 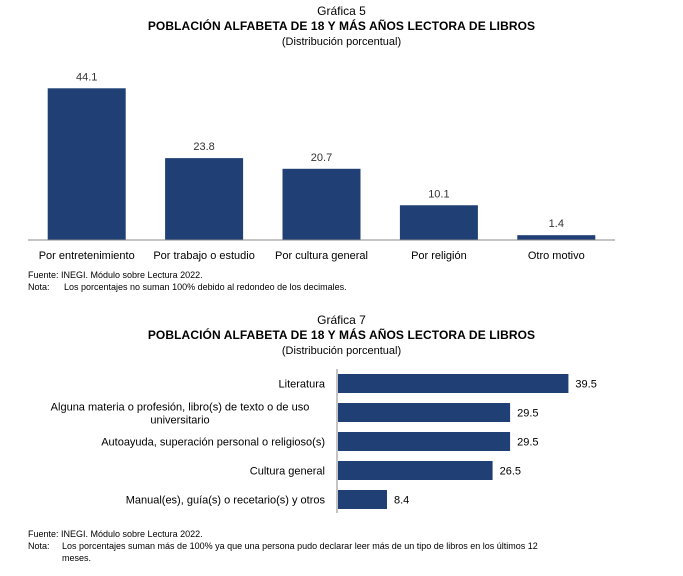 What do you see at coordinates (39, 287) in the screenshot?
I see `chart1-note-label: Nota:` at bounding box center [39, 287].